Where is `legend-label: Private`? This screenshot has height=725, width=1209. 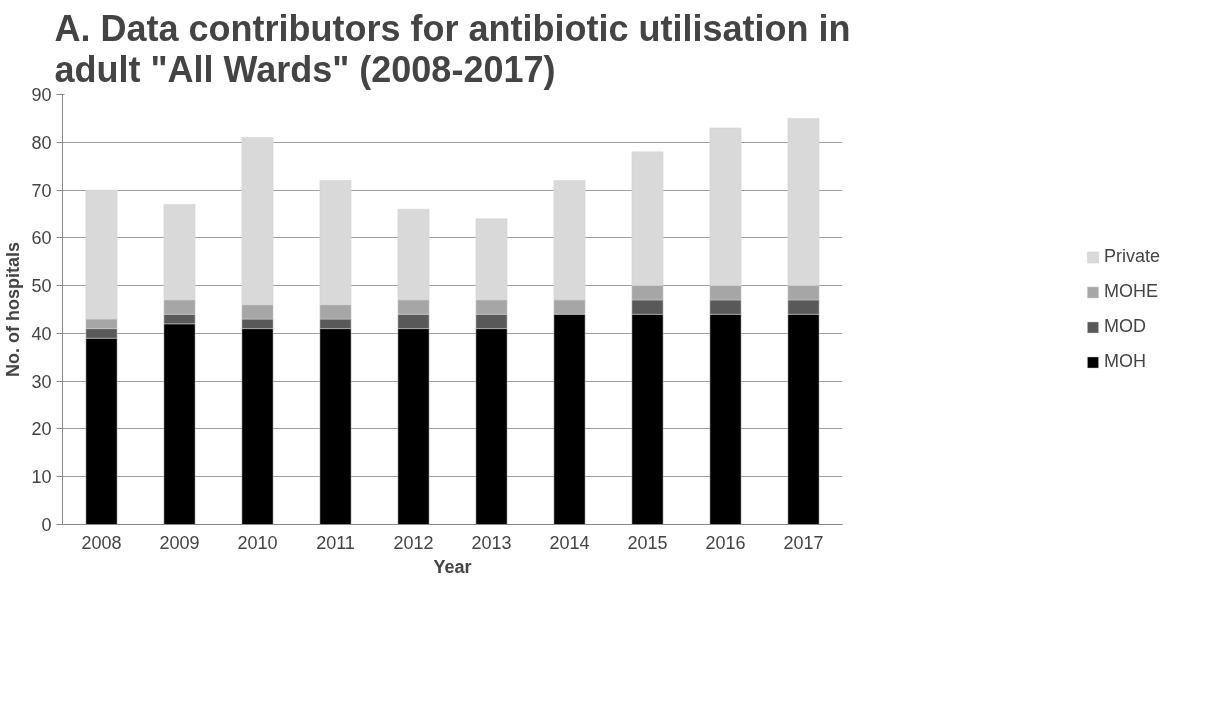 legend-label: Private is located at coordinates (1132, 256).